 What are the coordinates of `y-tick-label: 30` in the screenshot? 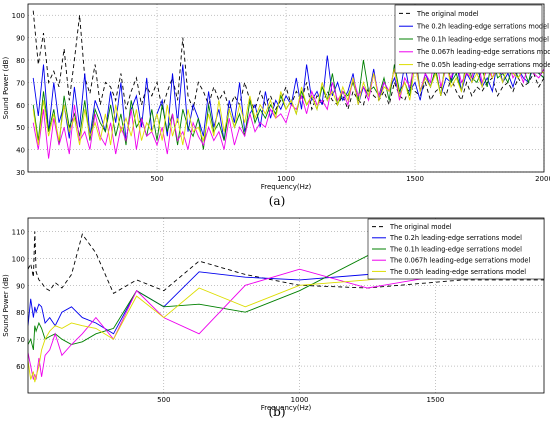 It's located at (20, 173).